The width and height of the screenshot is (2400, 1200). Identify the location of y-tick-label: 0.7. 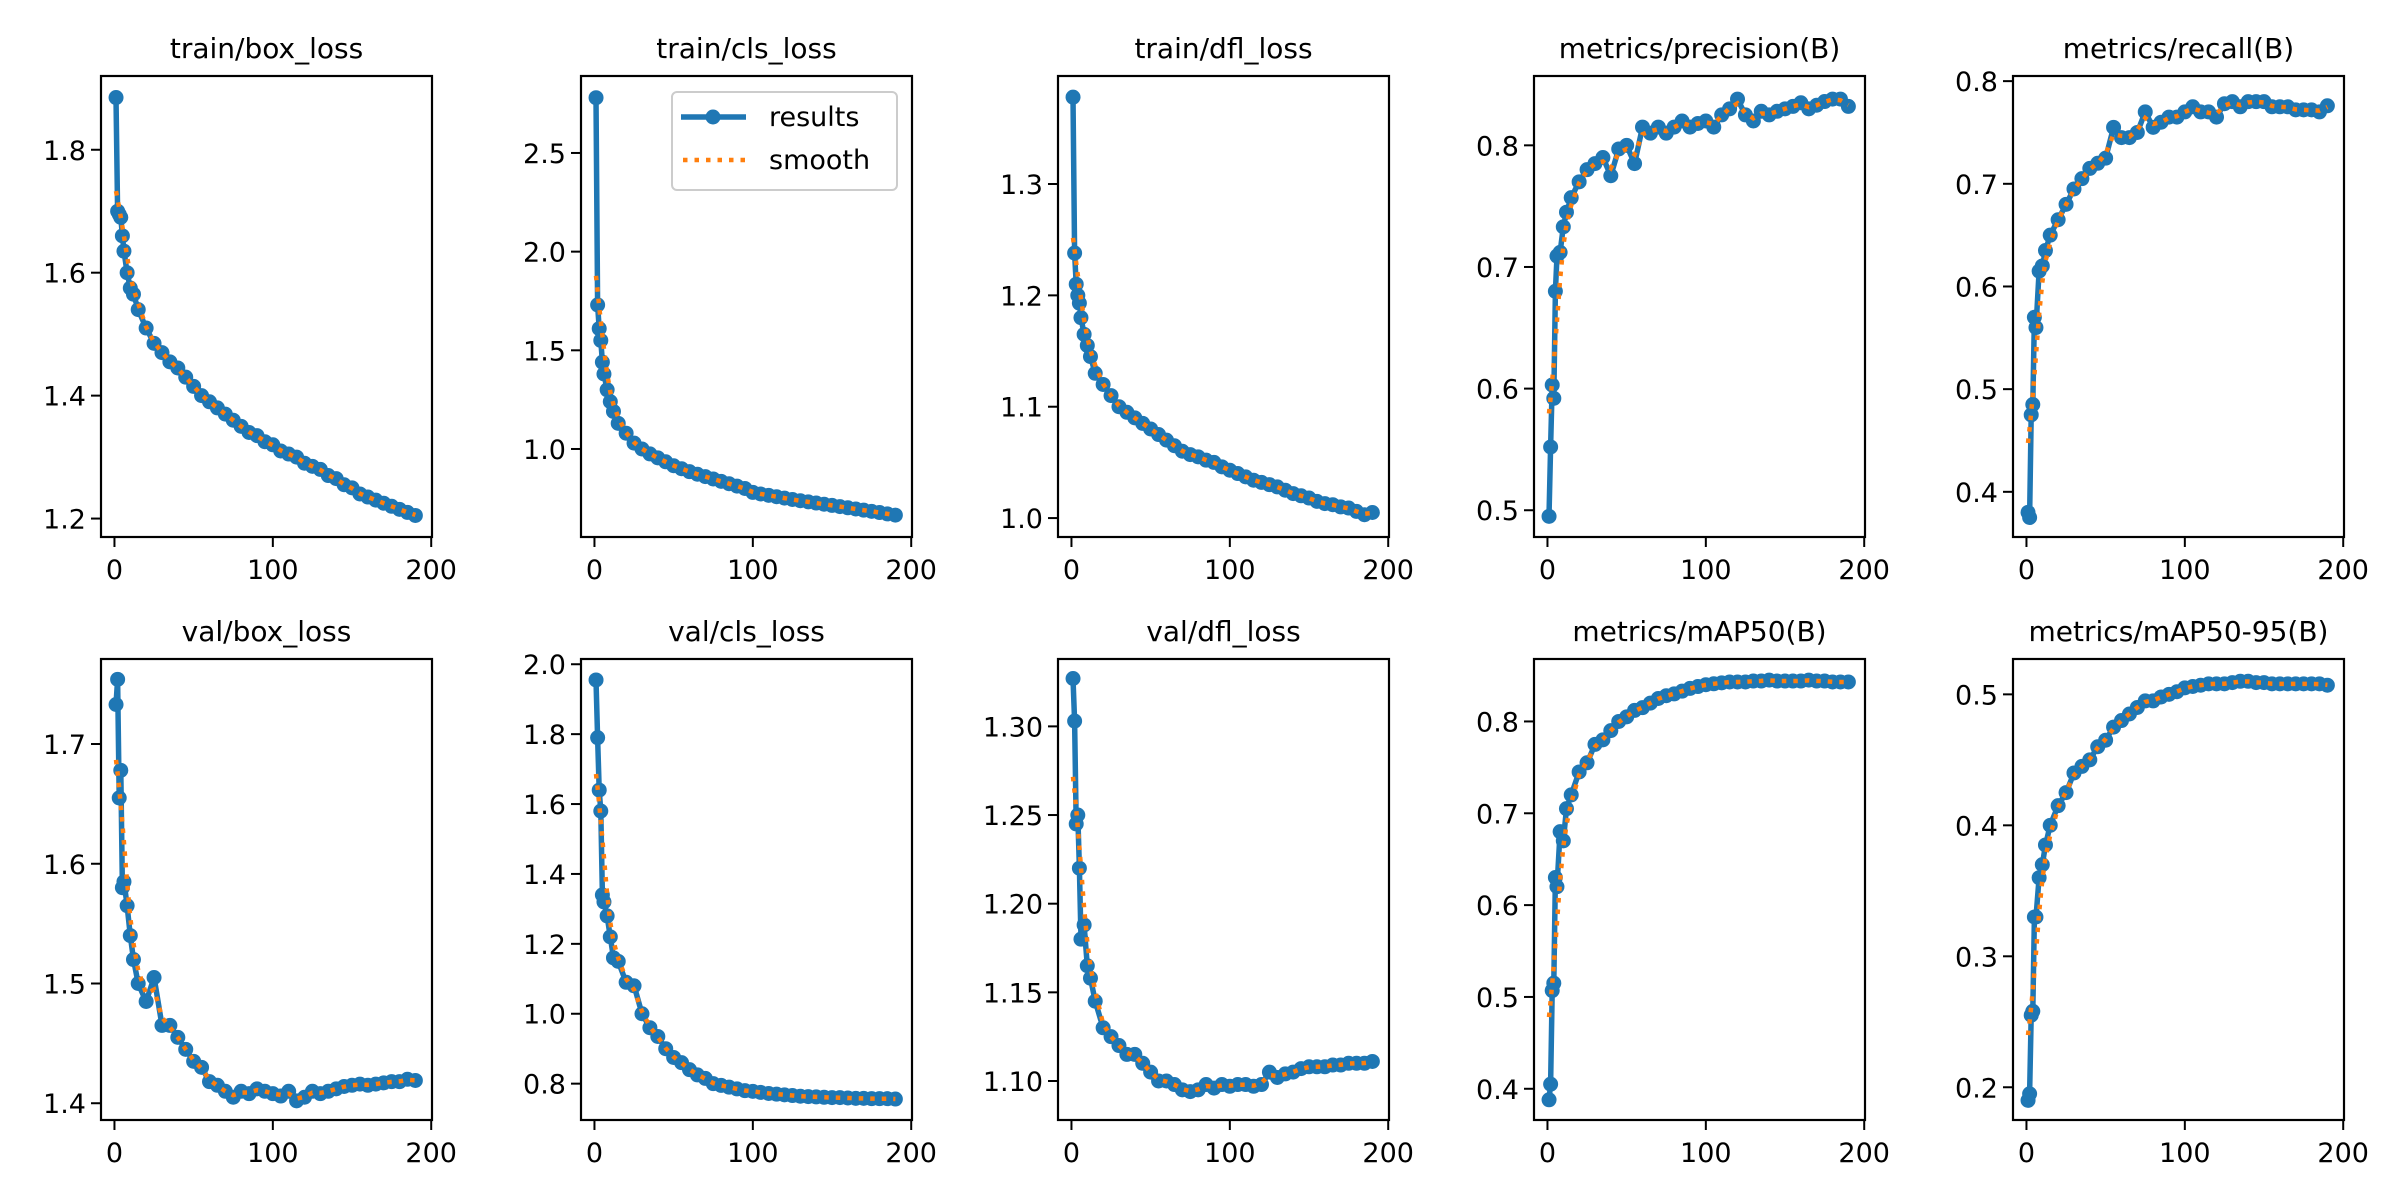
(1497, 268).